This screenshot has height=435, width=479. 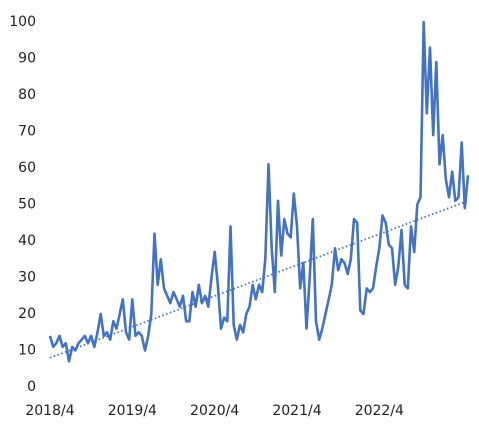 I want to click on y-tick-label: 30, so click(x=27, y=278).